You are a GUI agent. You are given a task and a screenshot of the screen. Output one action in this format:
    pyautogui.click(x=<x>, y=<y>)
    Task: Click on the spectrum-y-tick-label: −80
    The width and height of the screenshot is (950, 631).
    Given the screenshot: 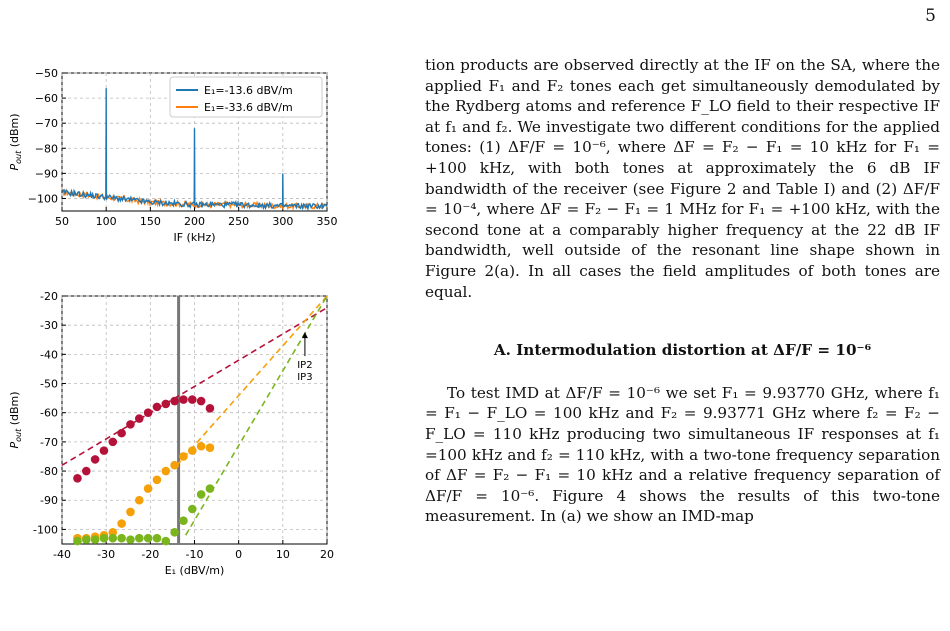 What is the action you would take?
    pyautogui.click(x=46, y=148)
    